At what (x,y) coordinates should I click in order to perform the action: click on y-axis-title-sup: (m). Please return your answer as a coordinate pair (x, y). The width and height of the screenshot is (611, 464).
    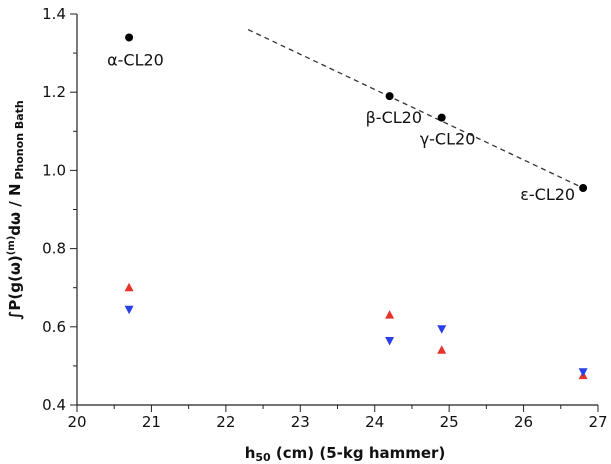
    Looking at the image, I should click on (11, 246).